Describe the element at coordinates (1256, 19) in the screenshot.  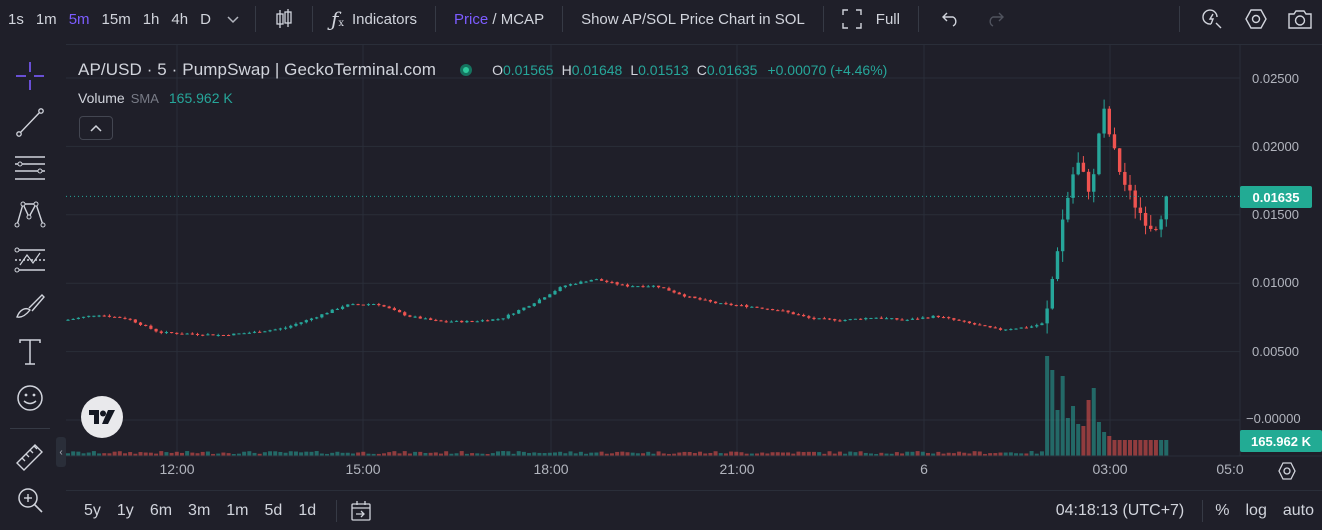
I see `settings-icon` at that location.